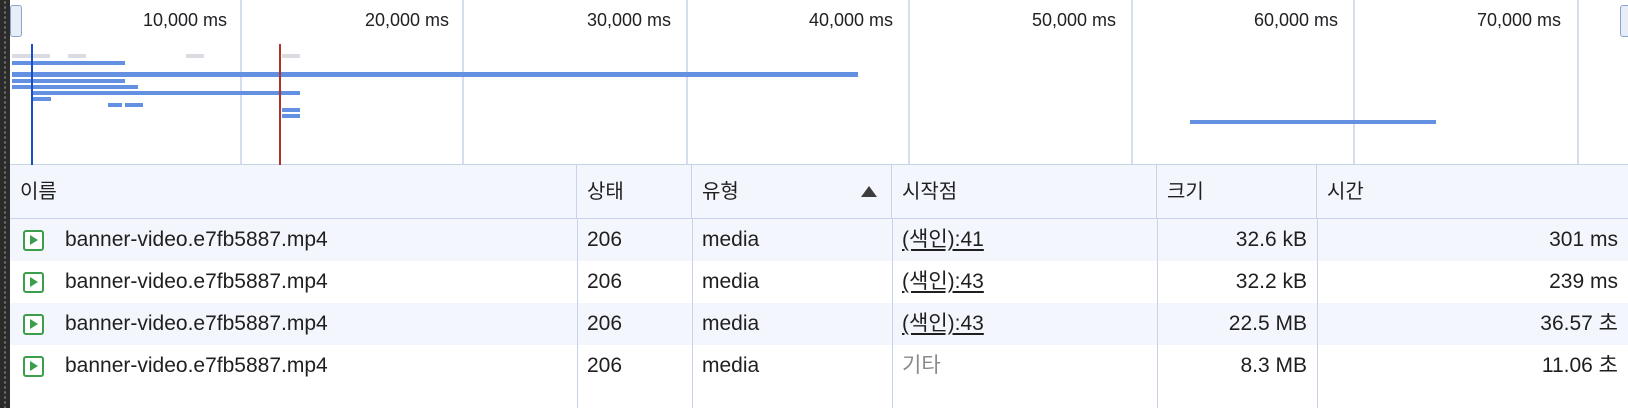 This screenshot has height=408, width=1628. What do you see at coordinates (628, 20) in the screenshot?
I see `tick-label: 30,000 ms` at bounding box center [628, 20].